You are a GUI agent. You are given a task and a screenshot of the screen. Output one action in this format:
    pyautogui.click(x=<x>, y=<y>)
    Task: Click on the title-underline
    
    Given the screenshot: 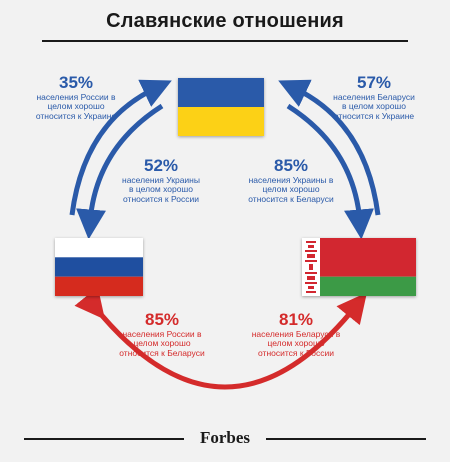 What is the action you would take?
    pyautogui.click(x=225, y=41)
    